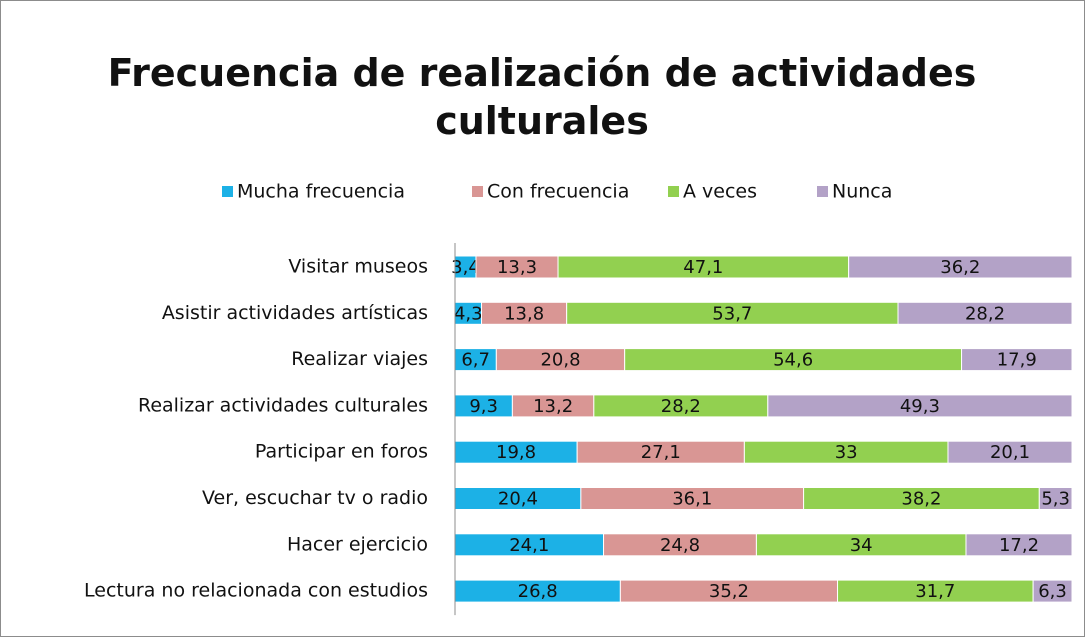 The width and height of the screenshot is (1088, 638). Describe the element at coordinates (357, 544) in the screenshot. I see `y-tick-label: Hacer ejercicio` at that location.